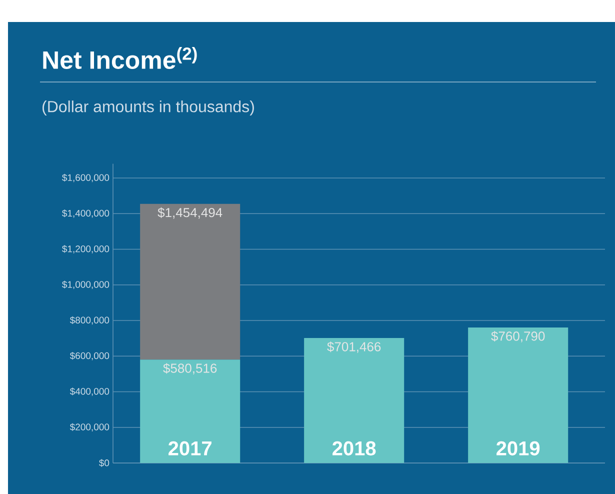 This screenshot has width=615, height=494. I want to click on x-tick-label: 2019, so click(518, 448).